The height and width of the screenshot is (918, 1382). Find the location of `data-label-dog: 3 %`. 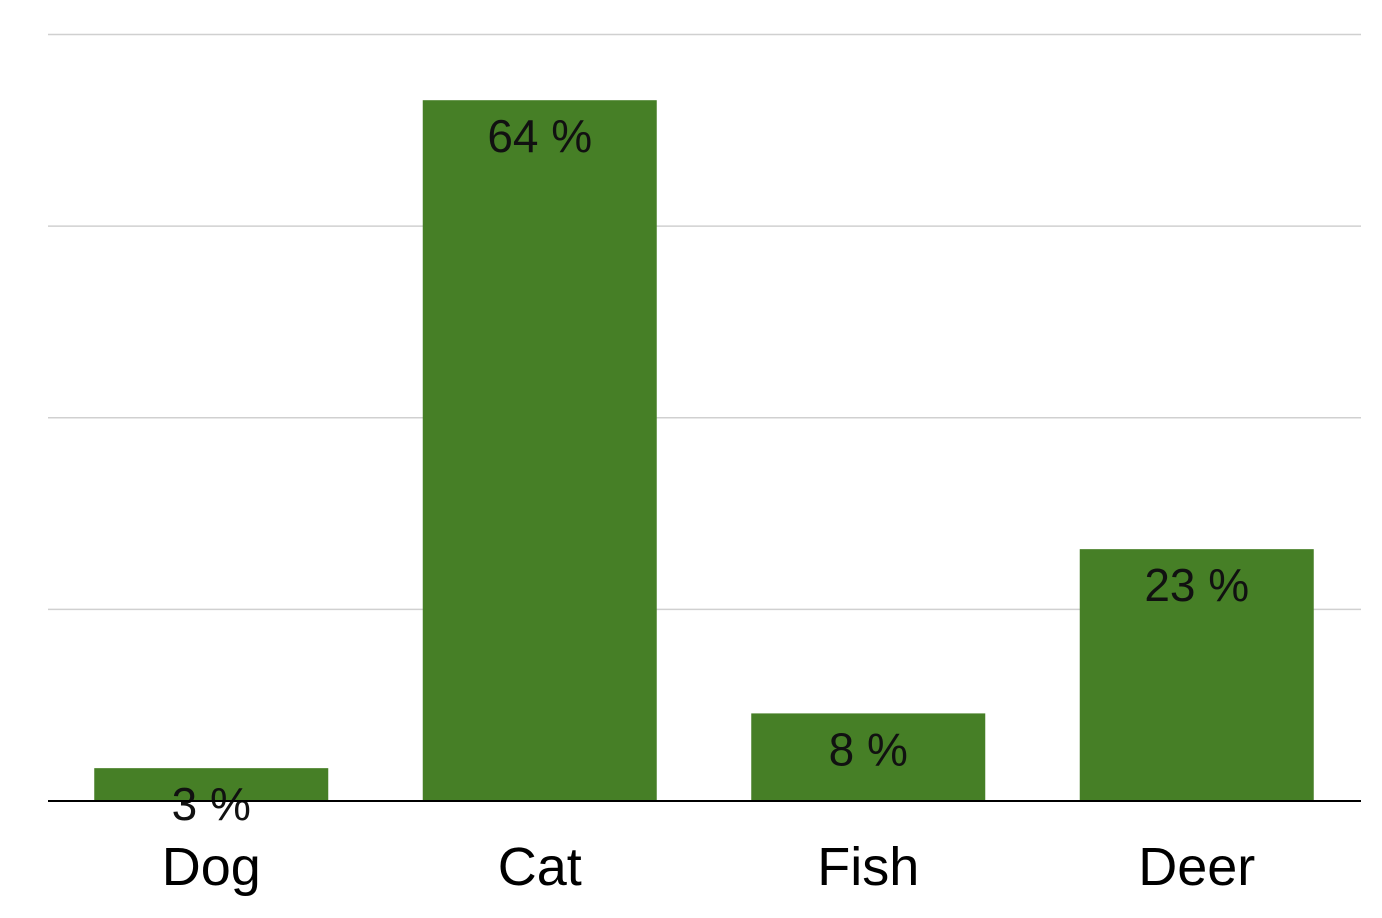

data-label-dog: 3 % is located at coordinates (211, 804).